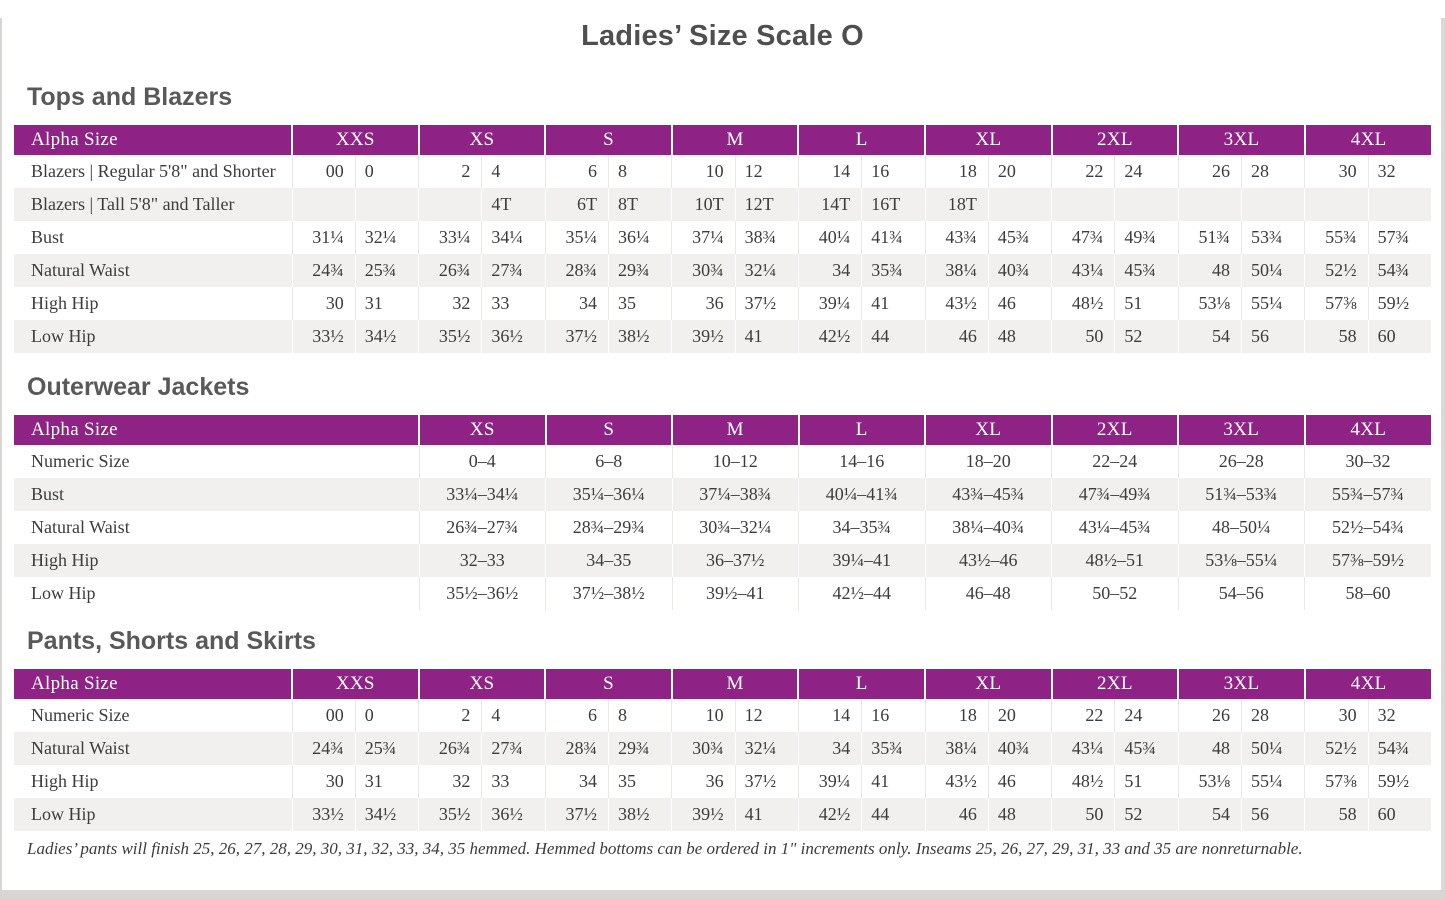 Image resolution: width=1445 pixels, height=899 pixels. Describe the element at coordinates (577, 748) in the screenshot. I see `size-value-cell: 28¾` at that location.